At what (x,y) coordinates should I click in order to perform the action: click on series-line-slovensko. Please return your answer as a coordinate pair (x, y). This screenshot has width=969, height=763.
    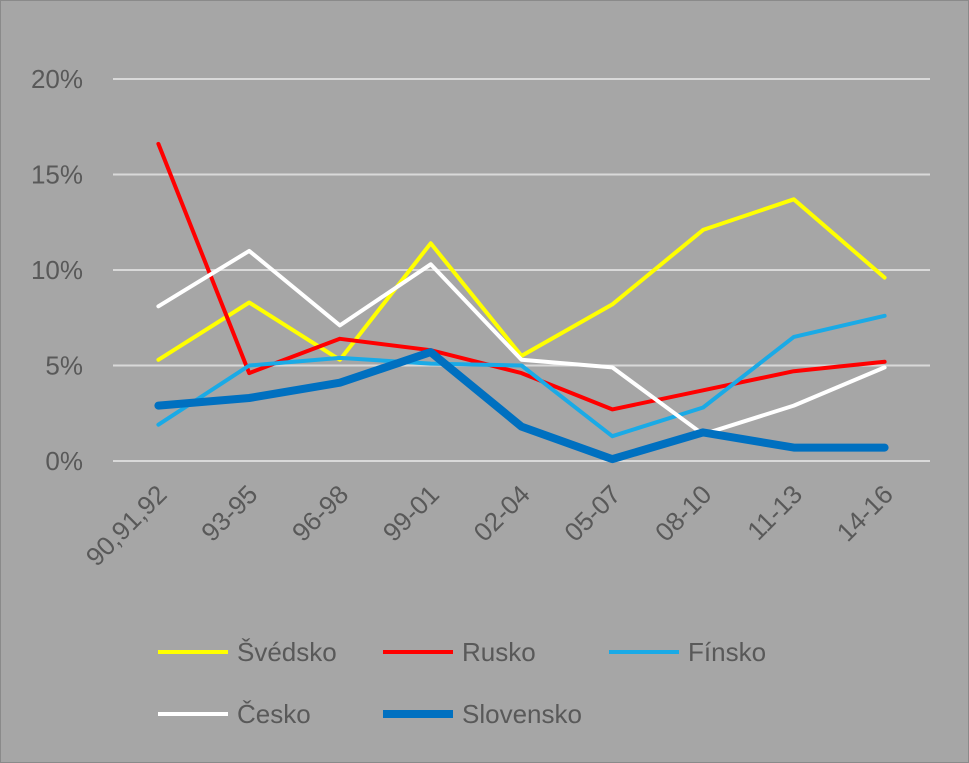
    Looking at the image, I should click on (521, 406).